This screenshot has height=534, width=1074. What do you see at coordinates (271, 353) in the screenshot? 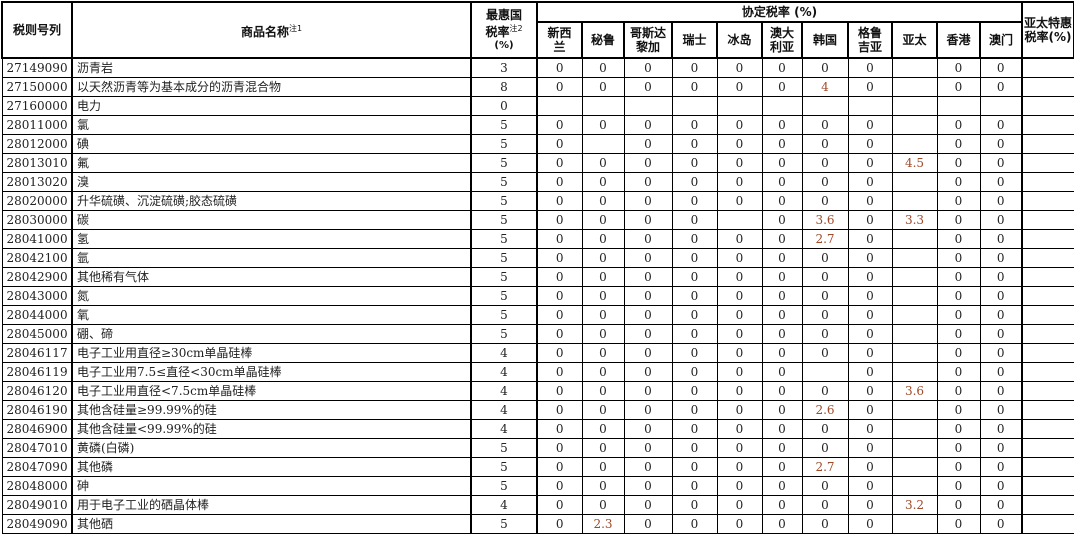
I see `product-name: 电子工业用直径≥30cm单晶硅棒` at bounding box center [271, 353].